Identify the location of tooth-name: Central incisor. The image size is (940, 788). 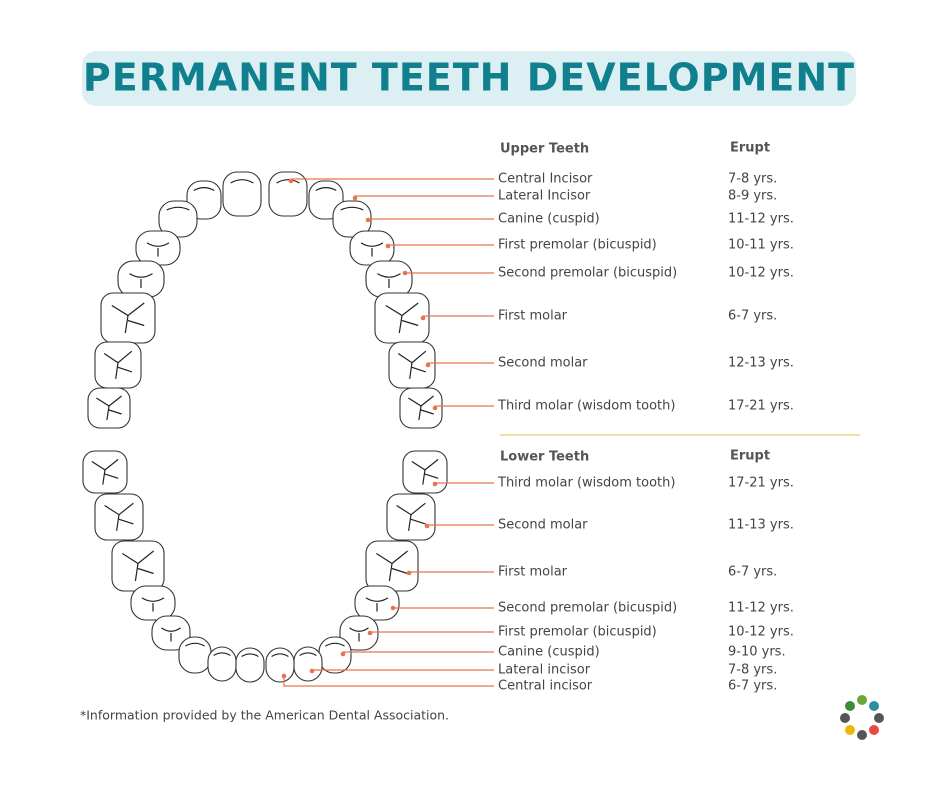
(545, 686).